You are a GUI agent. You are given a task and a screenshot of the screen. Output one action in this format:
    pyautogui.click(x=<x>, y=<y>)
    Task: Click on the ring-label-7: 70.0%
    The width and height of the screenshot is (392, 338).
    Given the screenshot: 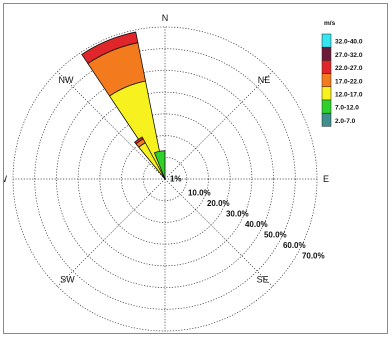 What is the action you would take?
    pyautogui.click(x=313, y=256)
    